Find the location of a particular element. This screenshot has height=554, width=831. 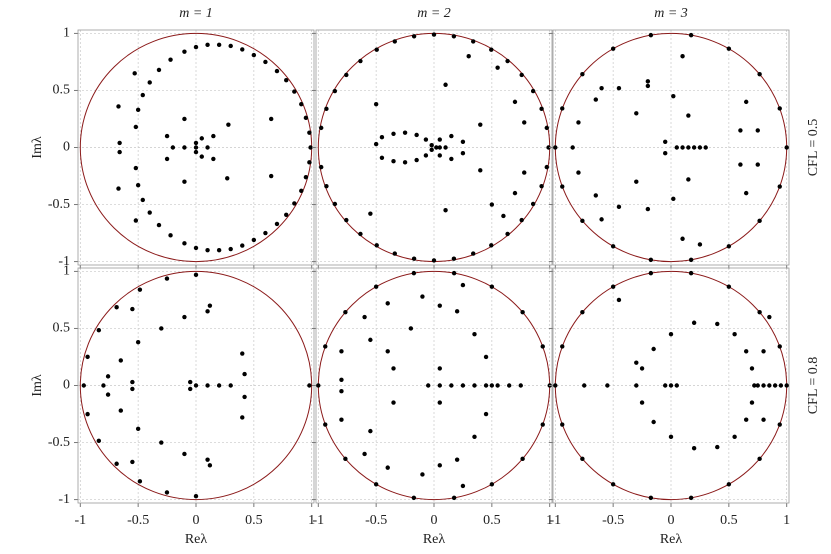

x-tick-label: -1 is located at coordinates (555, 520).